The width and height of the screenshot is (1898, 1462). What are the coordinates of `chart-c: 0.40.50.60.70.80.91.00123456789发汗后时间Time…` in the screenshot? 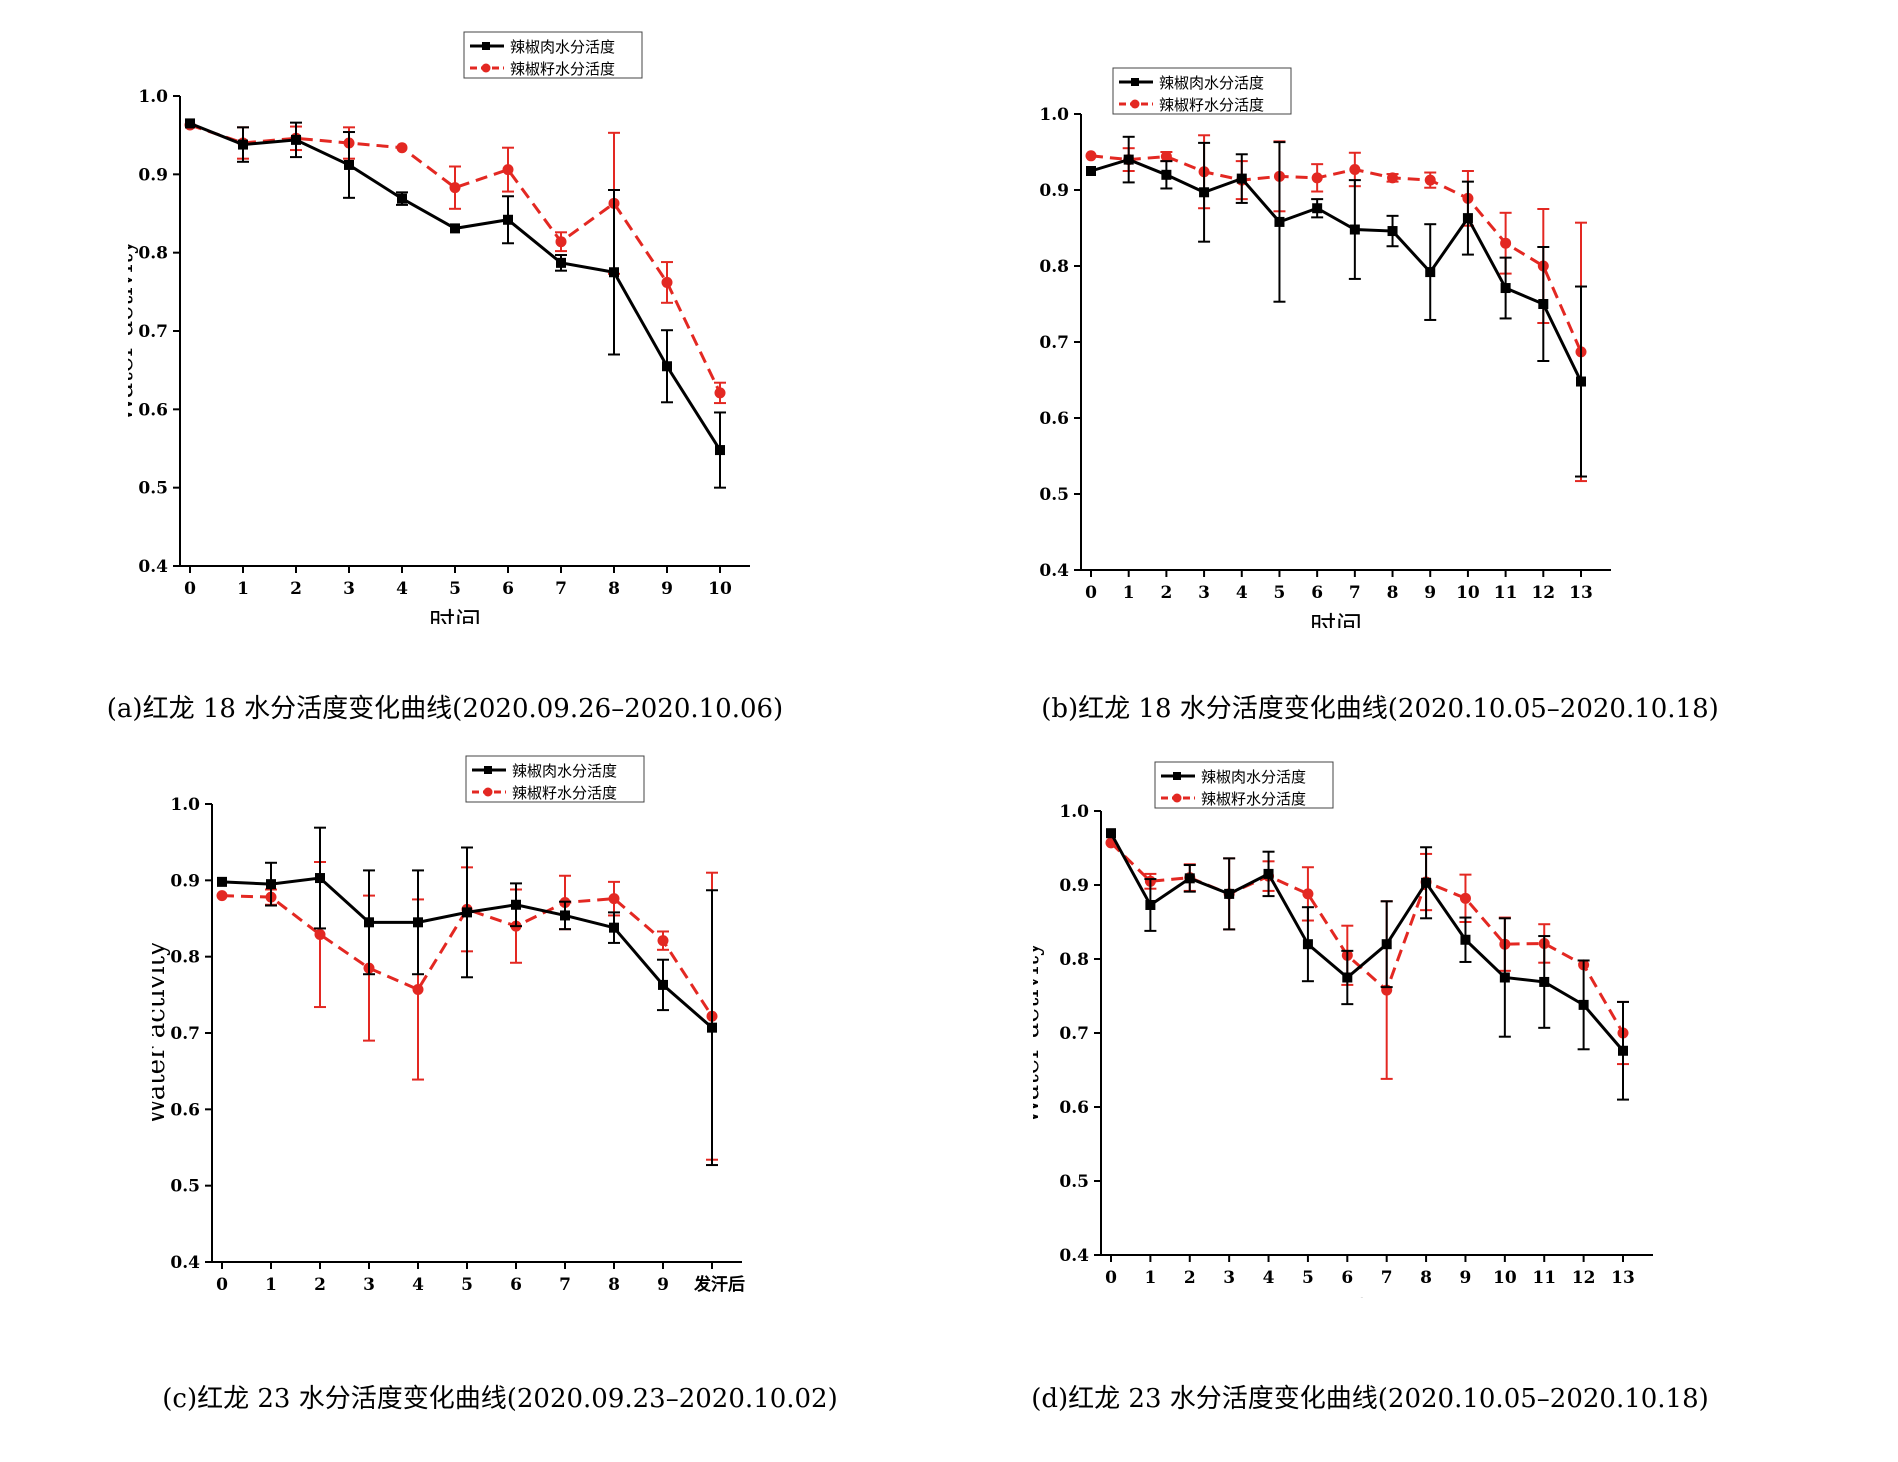 It's located at (428, 1064).